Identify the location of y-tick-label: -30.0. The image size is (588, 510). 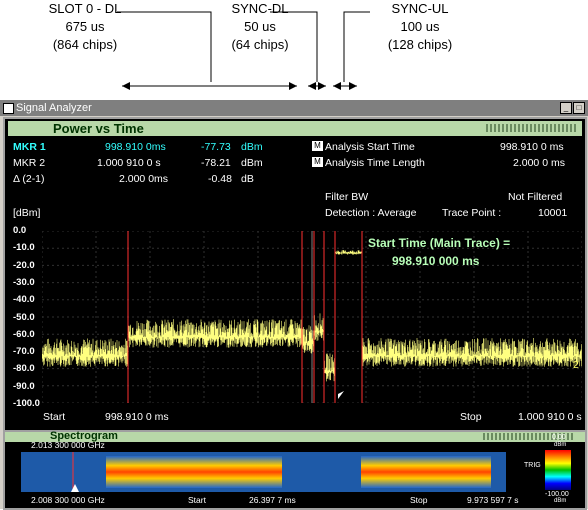
(24, 282).